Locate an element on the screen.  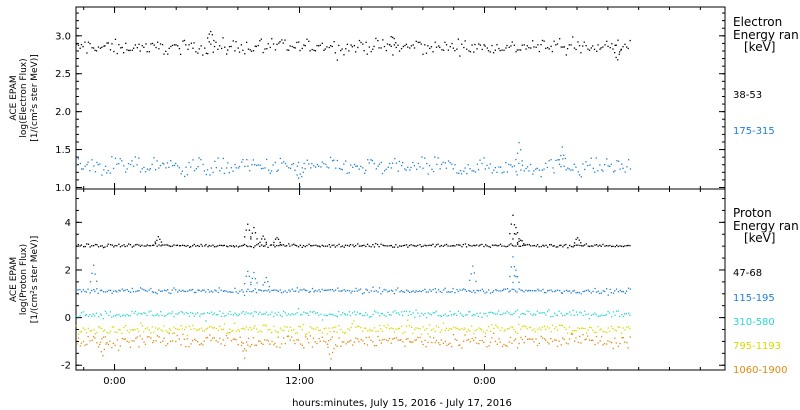
y-tick-label: 3.0 is located at coordinates (63, 36).